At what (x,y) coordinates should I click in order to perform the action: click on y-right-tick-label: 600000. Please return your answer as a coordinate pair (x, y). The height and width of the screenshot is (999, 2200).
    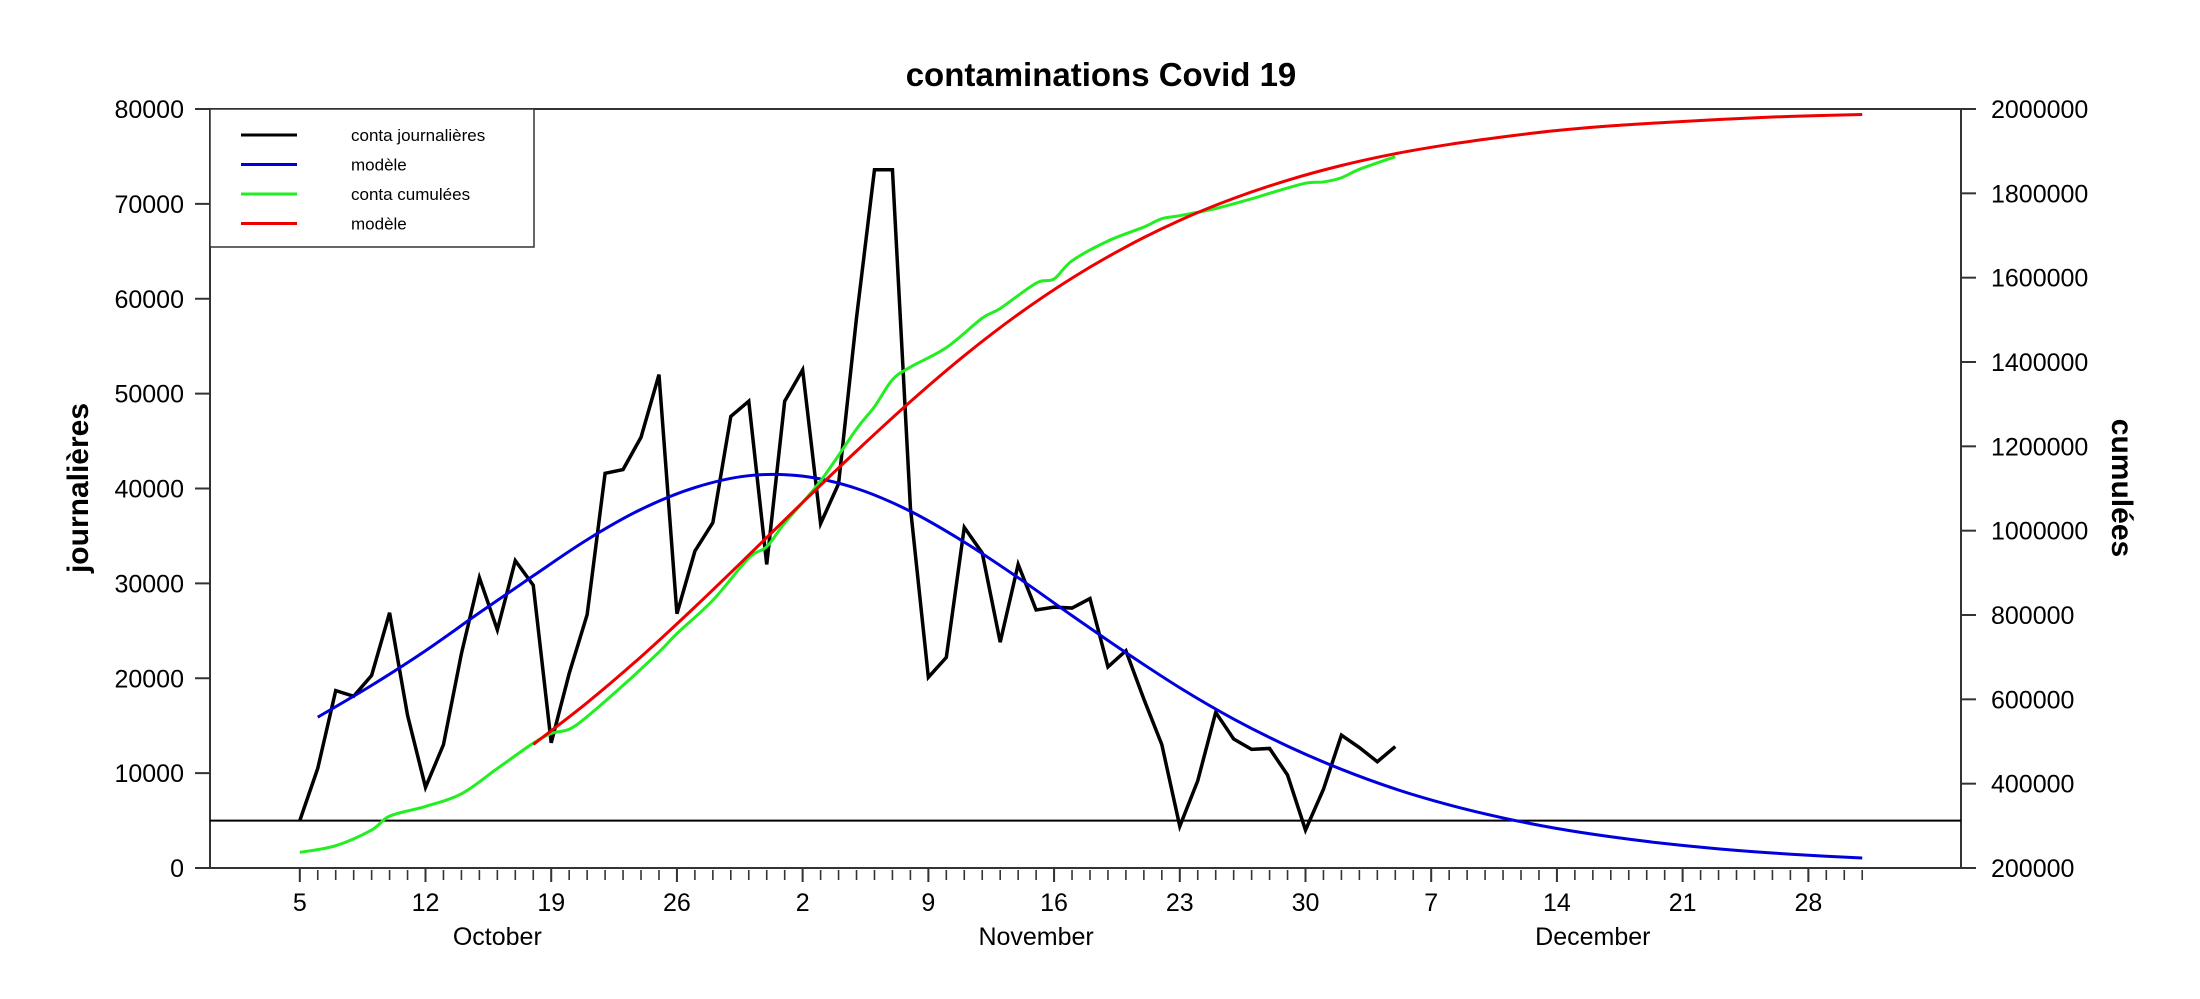
    Looking at the image, I should click on (2032, 700).